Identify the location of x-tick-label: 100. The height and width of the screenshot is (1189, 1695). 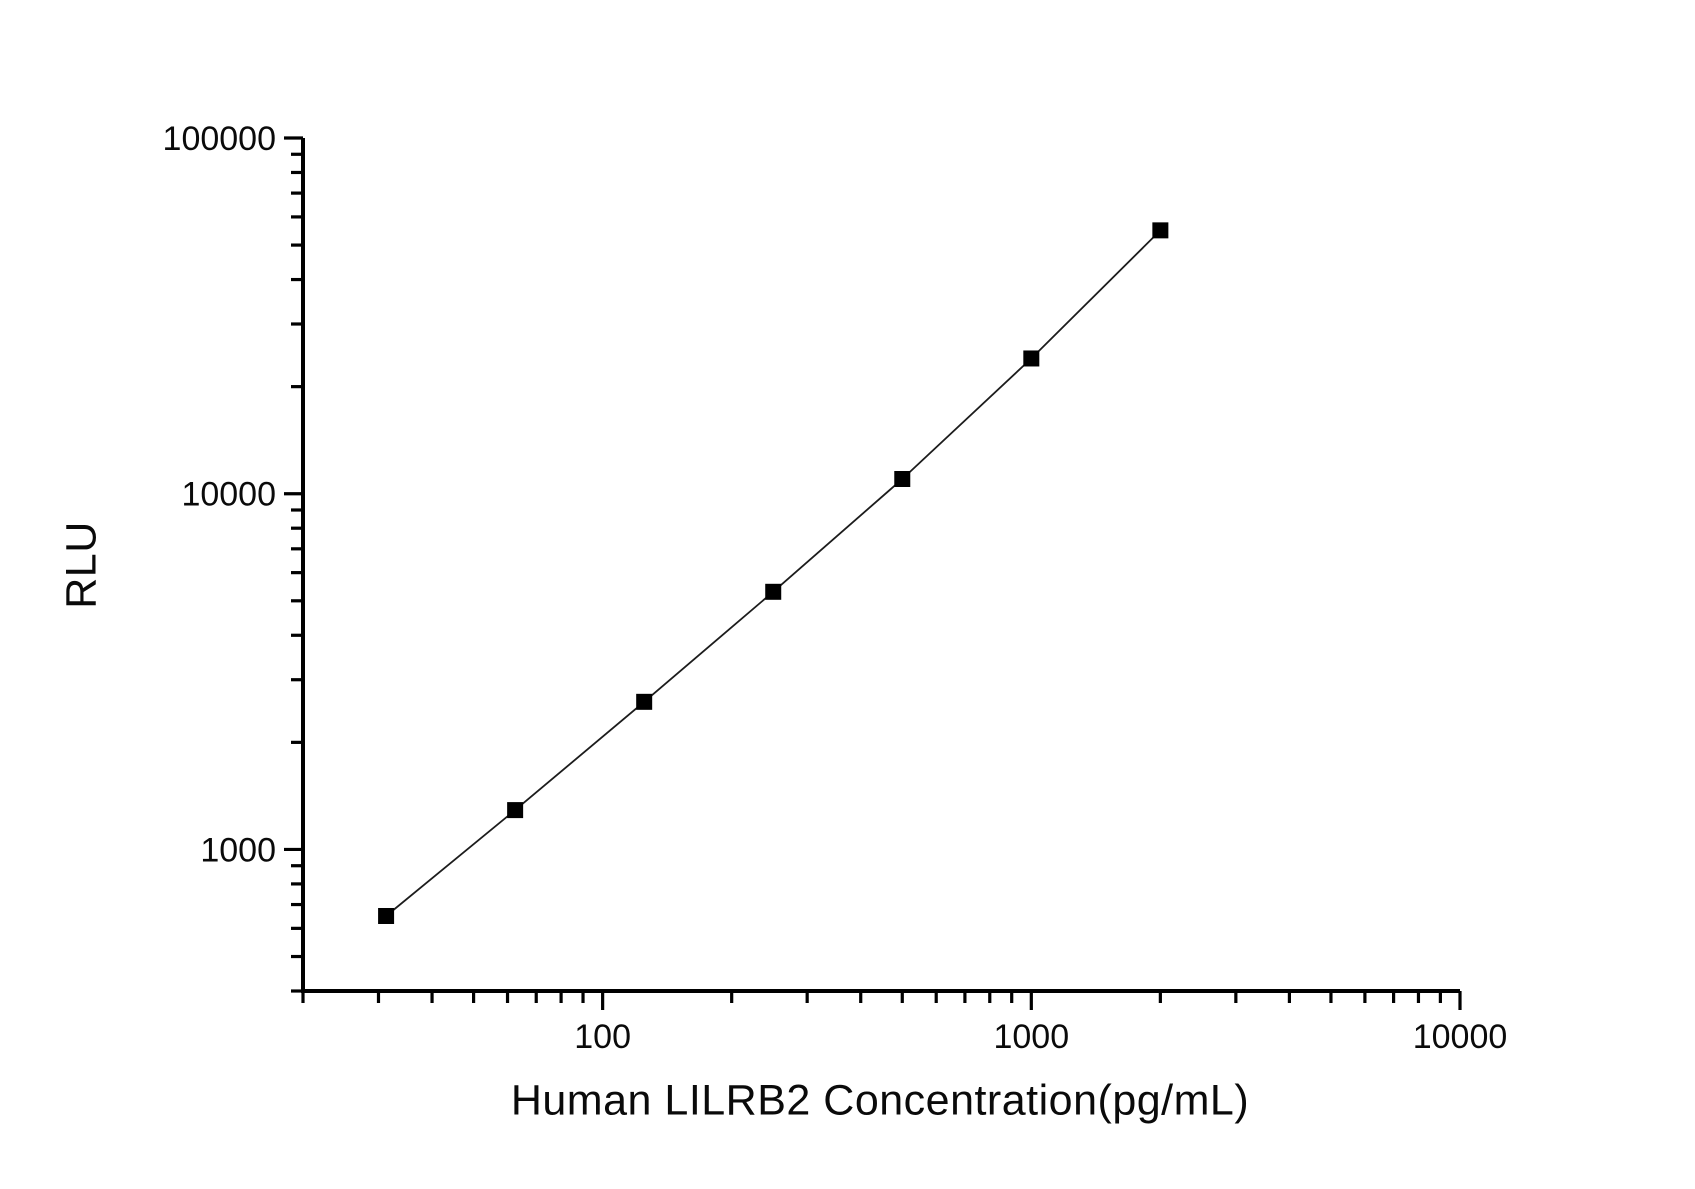
(602, 1037).